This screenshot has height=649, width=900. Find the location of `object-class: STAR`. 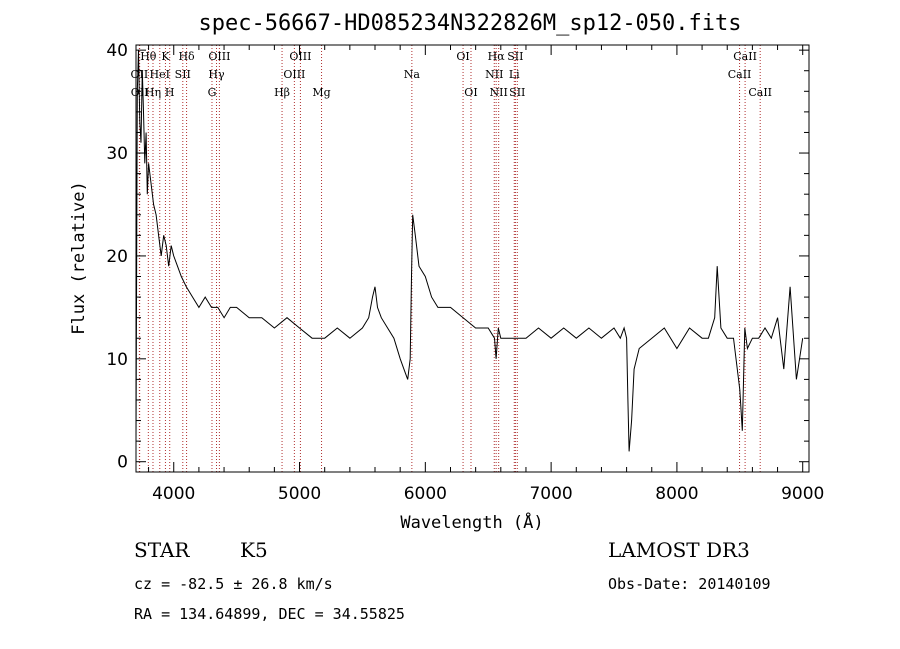

object-class: STAR is located at coordinates (162, 550).